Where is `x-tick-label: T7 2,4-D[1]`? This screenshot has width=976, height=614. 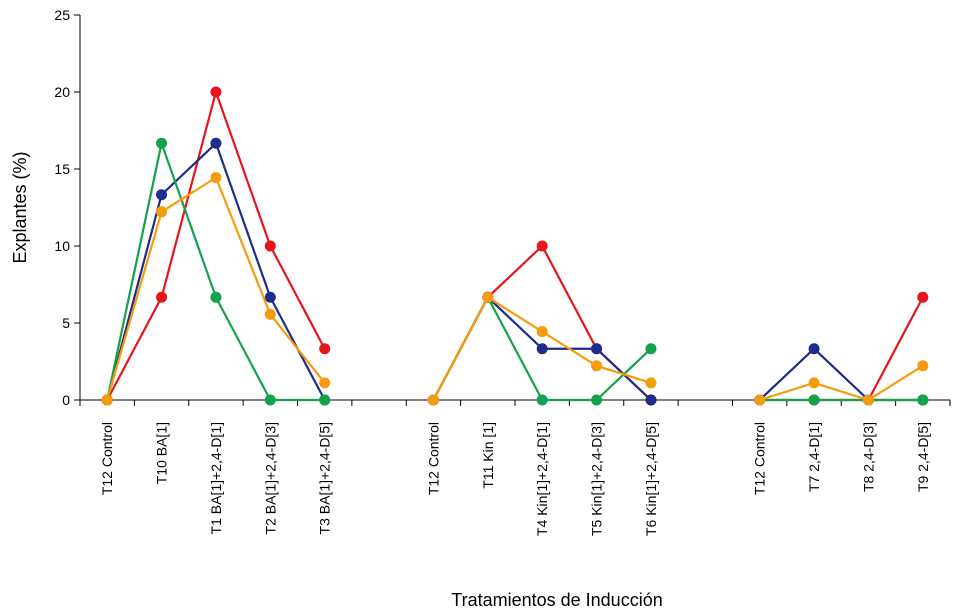
x-tick-label: T7 2,4-D[1] is located at coordinates (814, 457).